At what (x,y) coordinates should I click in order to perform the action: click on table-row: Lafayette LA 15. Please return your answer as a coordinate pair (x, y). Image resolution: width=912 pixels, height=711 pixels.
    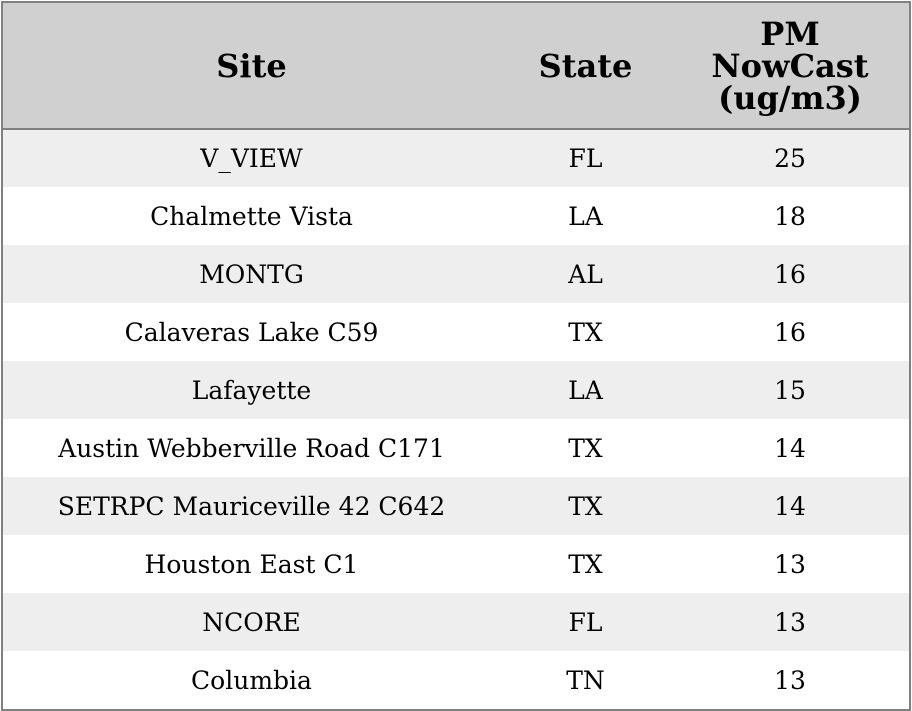
    Looking at the image, I should click on (456, 390).